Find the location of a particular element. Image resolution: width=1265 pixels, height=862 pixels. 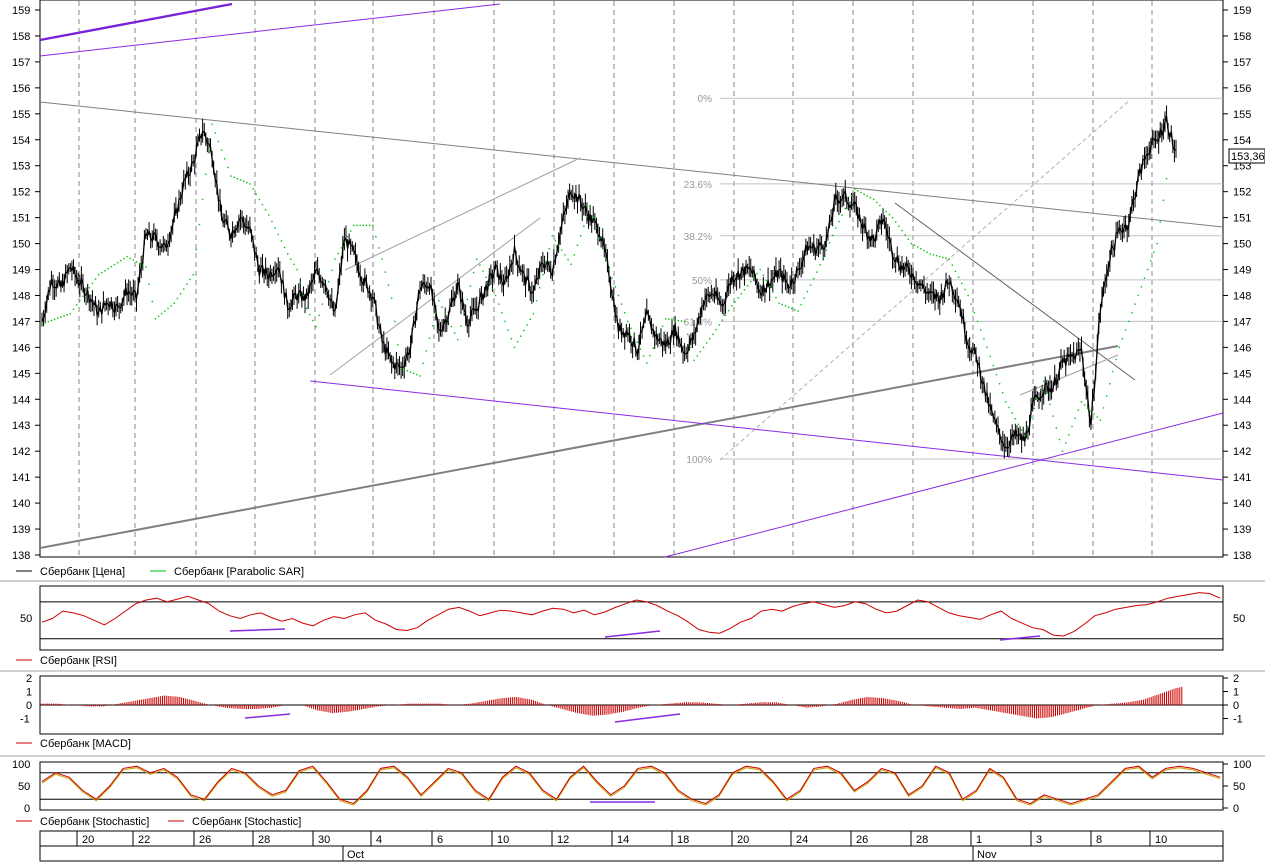

y-tick-label: 159 is located at coordinates (21, 11).